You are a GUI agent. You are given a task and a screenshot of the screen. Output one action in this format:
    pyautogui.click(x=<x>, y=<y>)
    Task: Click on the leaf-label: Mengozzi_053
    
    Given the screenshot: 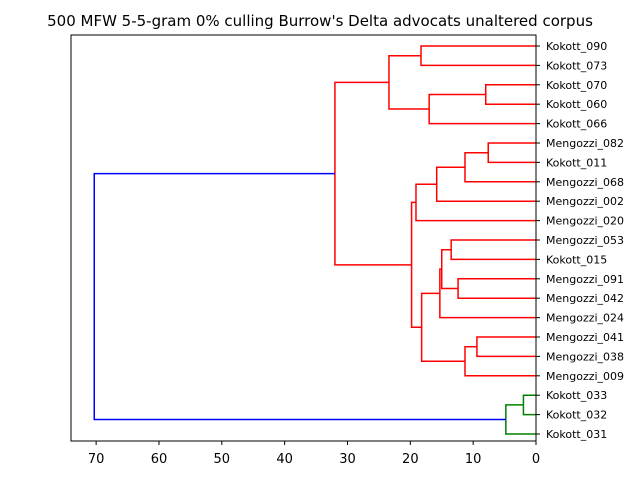 What is the action you would take?
    pyautogui.click(x=585, y=240)
    